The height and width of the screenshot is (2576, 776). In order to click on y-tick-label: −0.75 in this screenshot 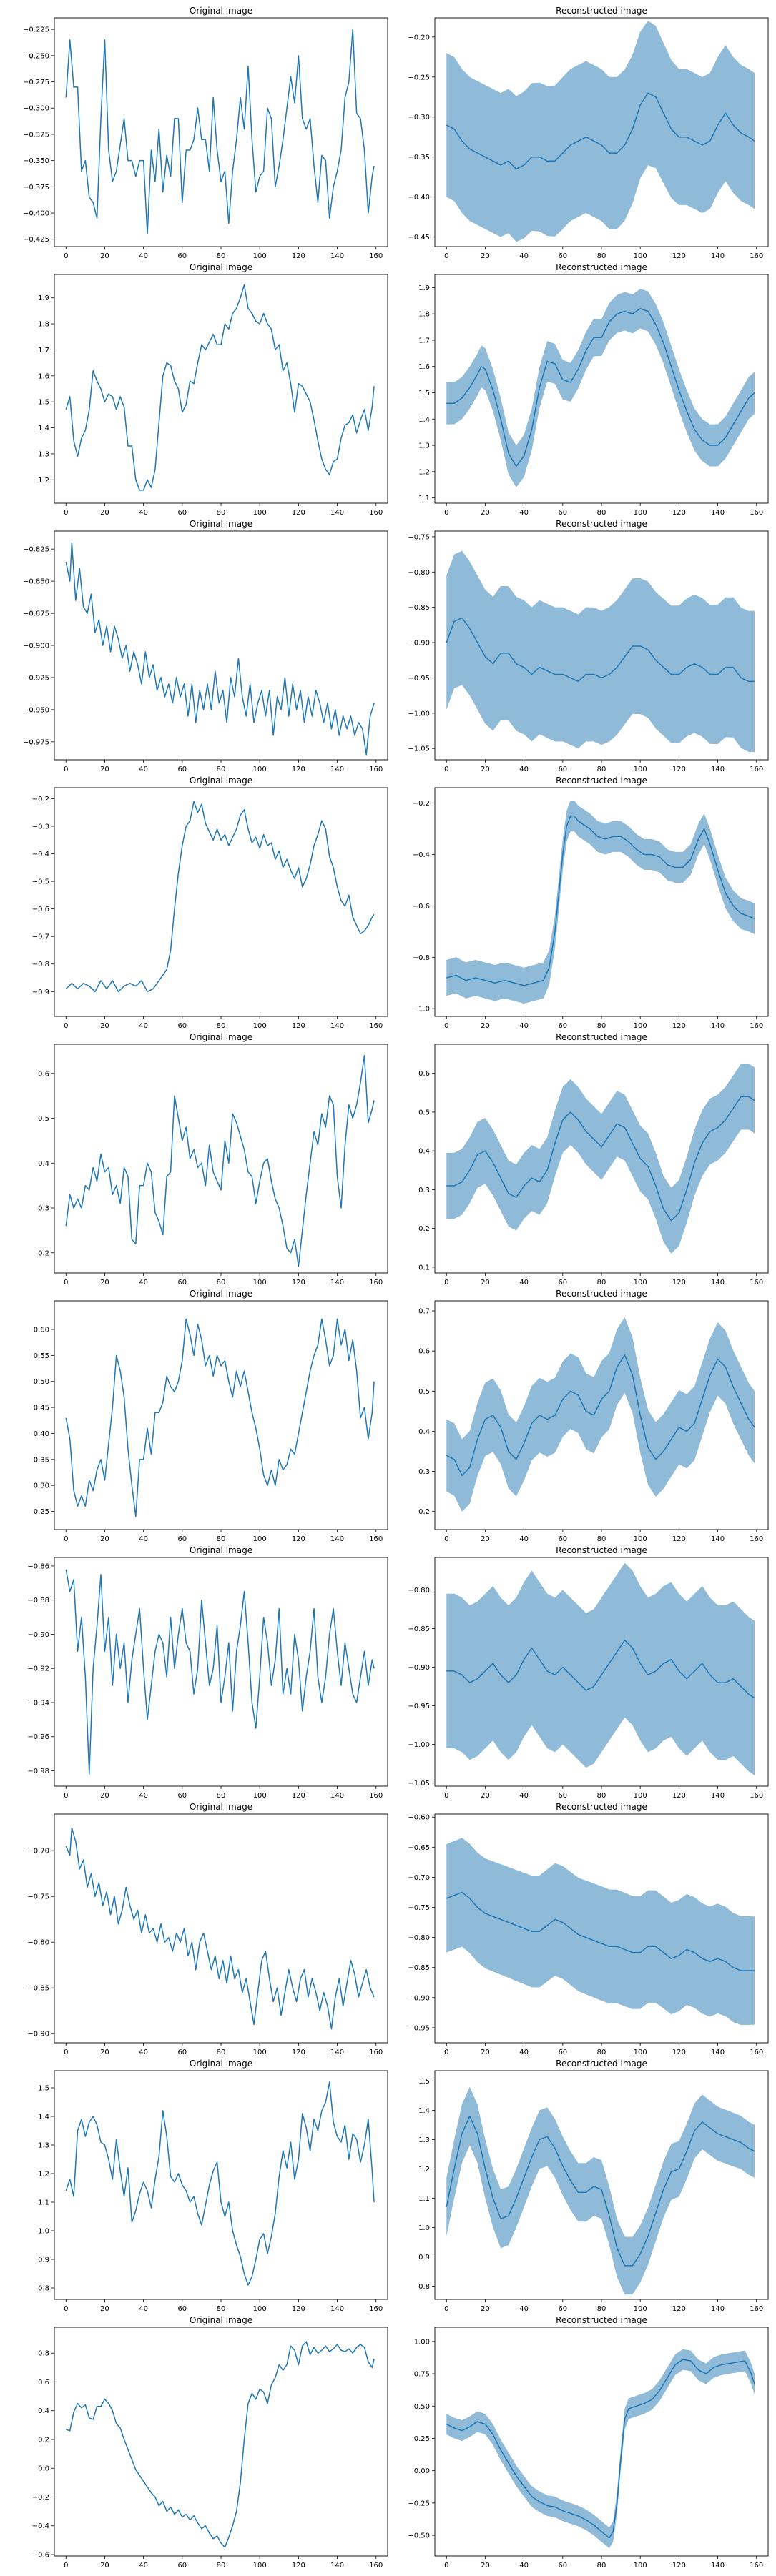, I will do `click(38, 1897)`.